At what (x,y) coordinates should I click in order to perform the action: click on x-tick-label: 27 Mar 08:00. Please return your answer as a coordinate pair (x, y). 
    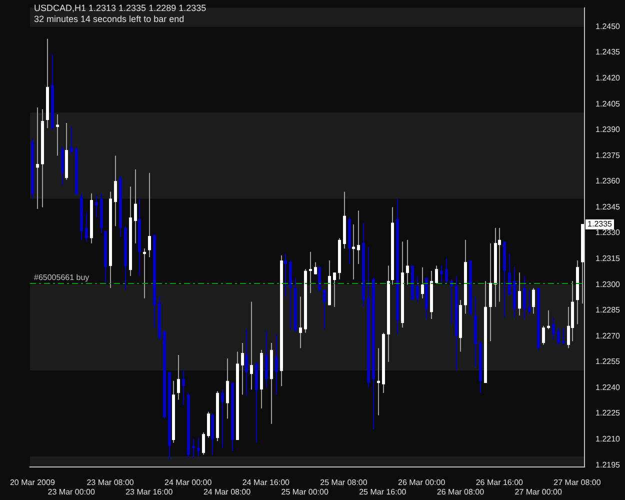
    Looking at the image, I should click on (578, 482).